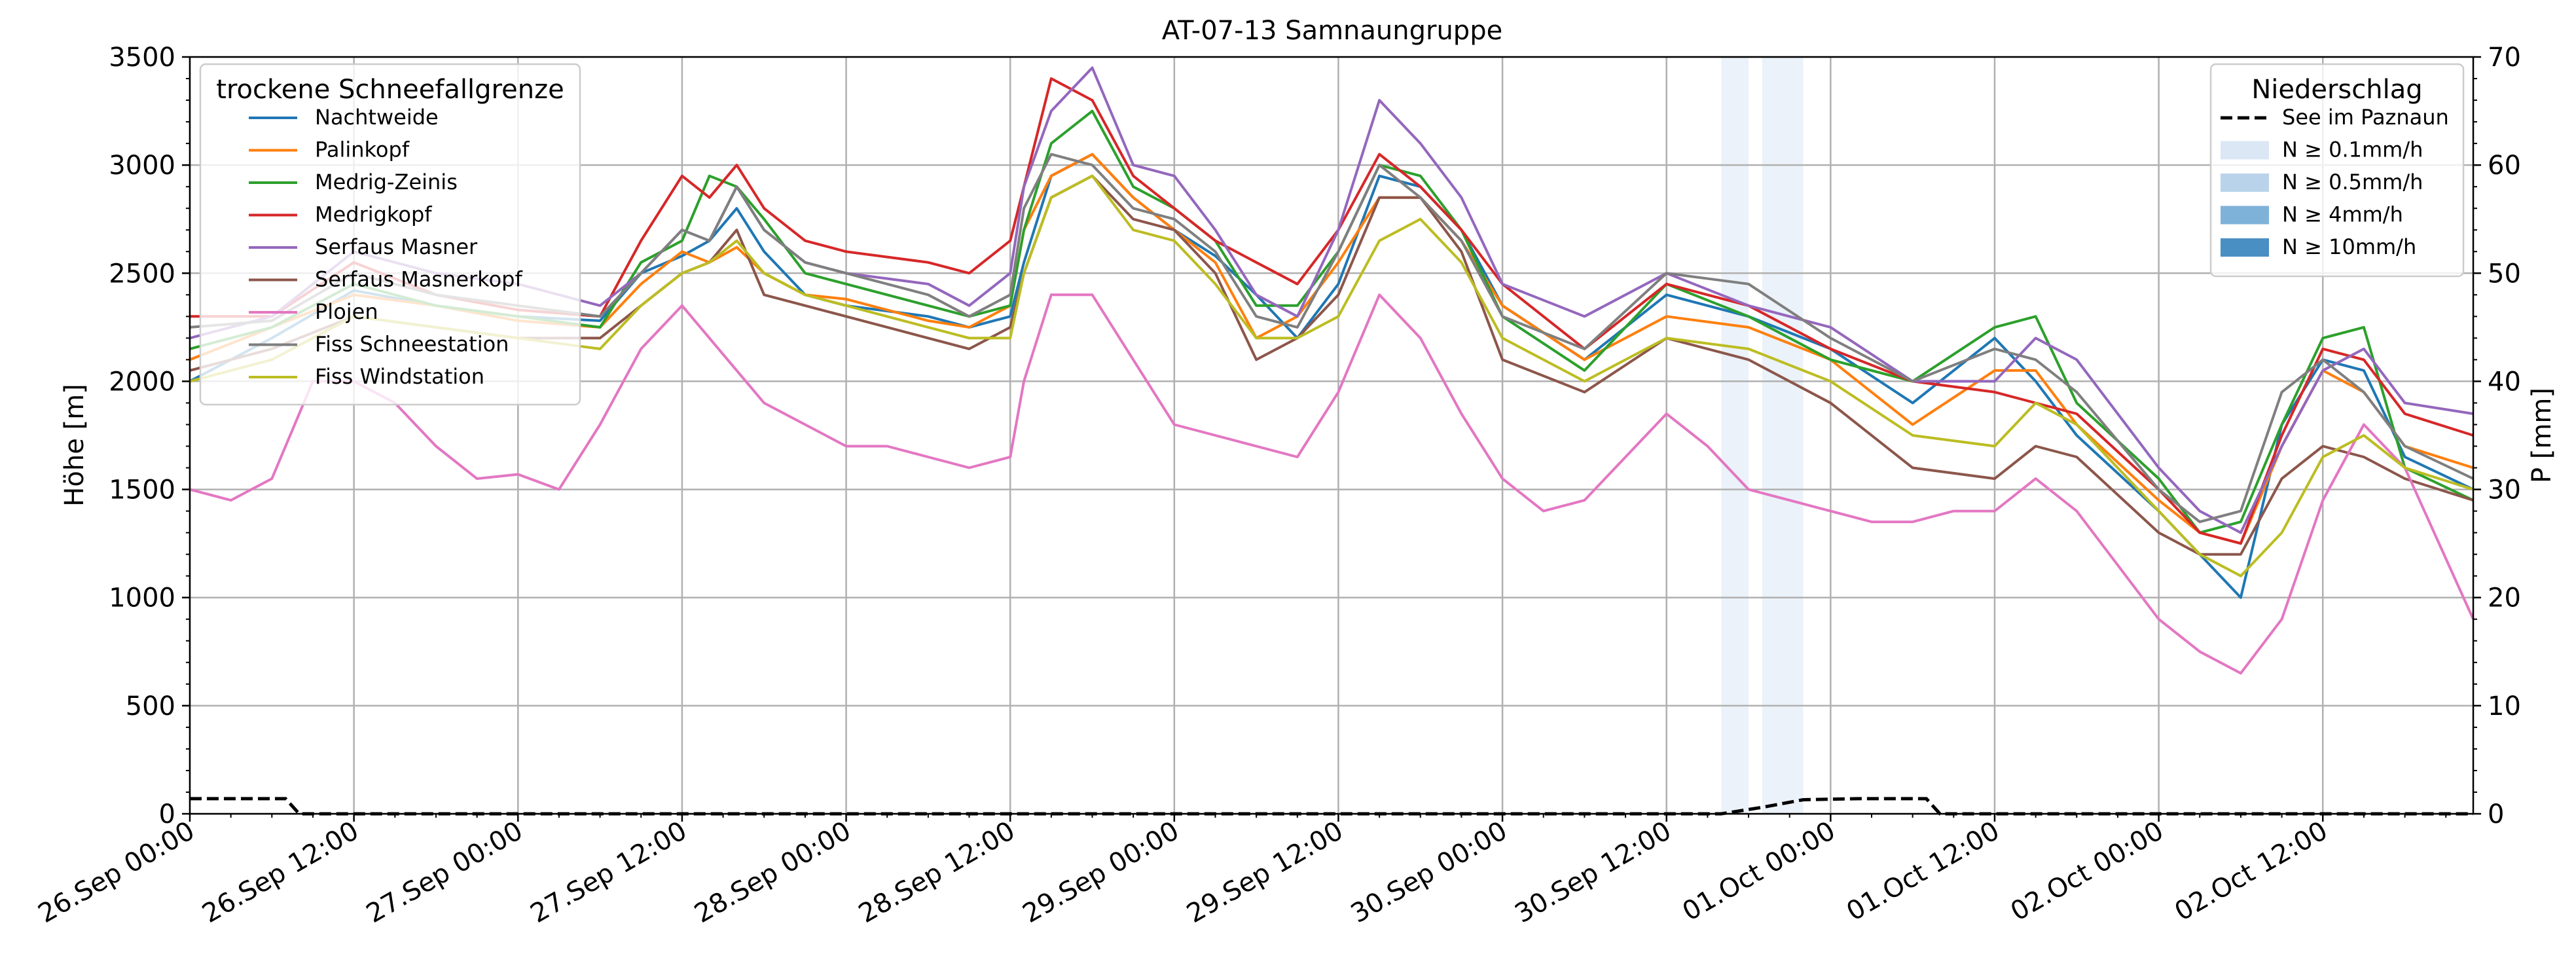  I want to click on legend-label: Medrigkopf, so click(373, 214).